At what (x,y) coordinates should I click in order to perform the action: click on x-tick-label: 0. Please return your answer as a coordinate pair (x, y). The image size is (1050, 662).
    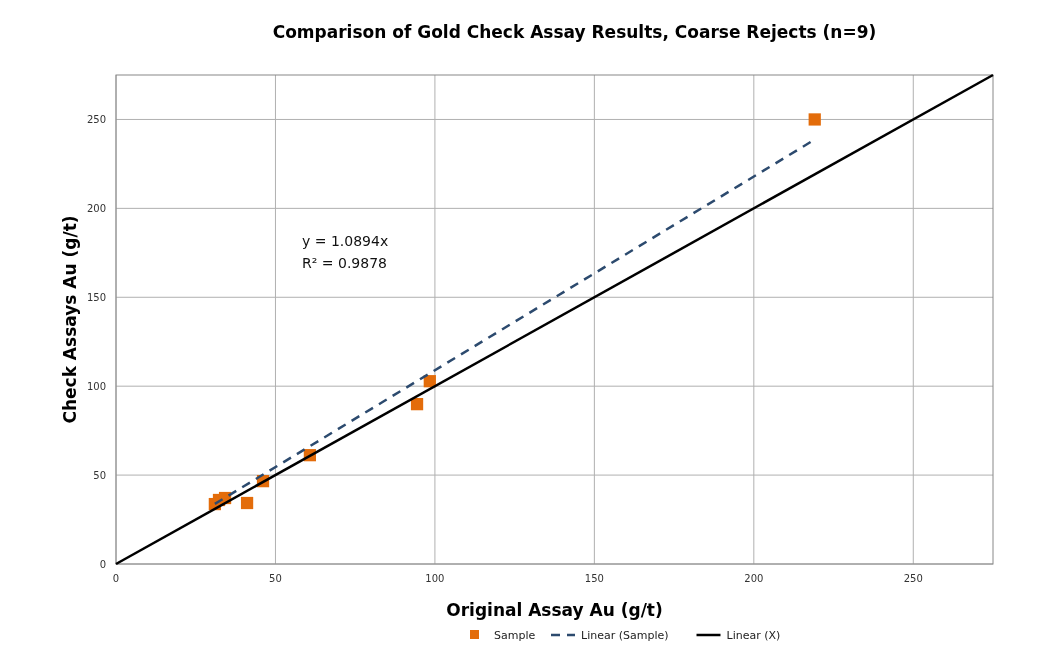
    Looking at the image, I should click on (116, 578).